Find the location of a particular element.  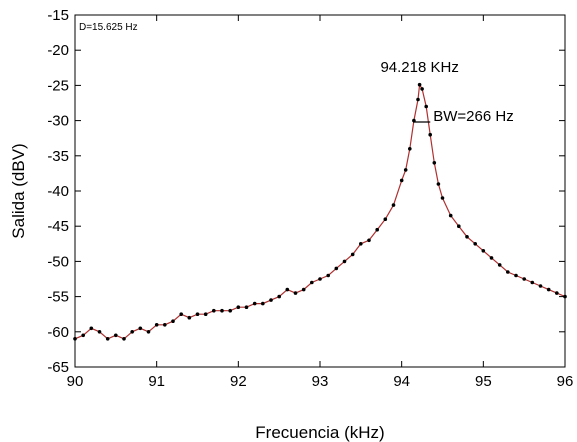

y-tick-label: -65 is located at coordinates (58, 367).